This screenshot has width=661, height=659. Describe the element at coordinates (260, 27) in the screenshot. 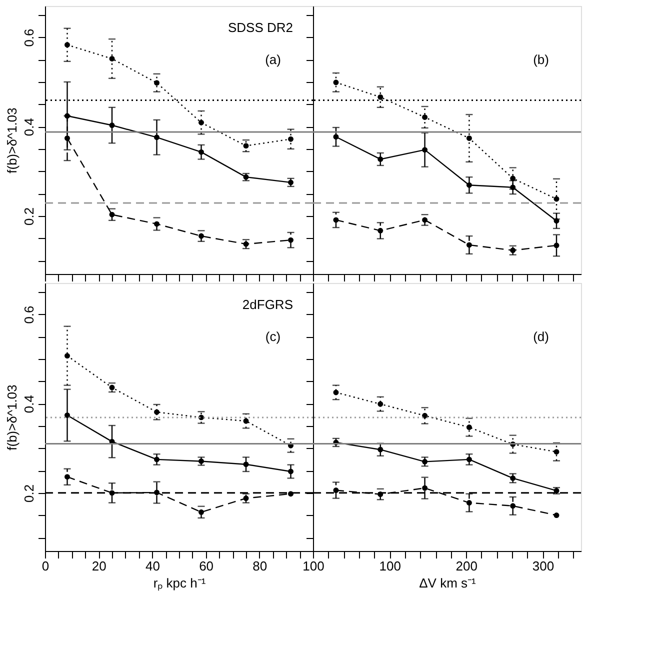

I see `annotation: SDSS DR2` at that location.